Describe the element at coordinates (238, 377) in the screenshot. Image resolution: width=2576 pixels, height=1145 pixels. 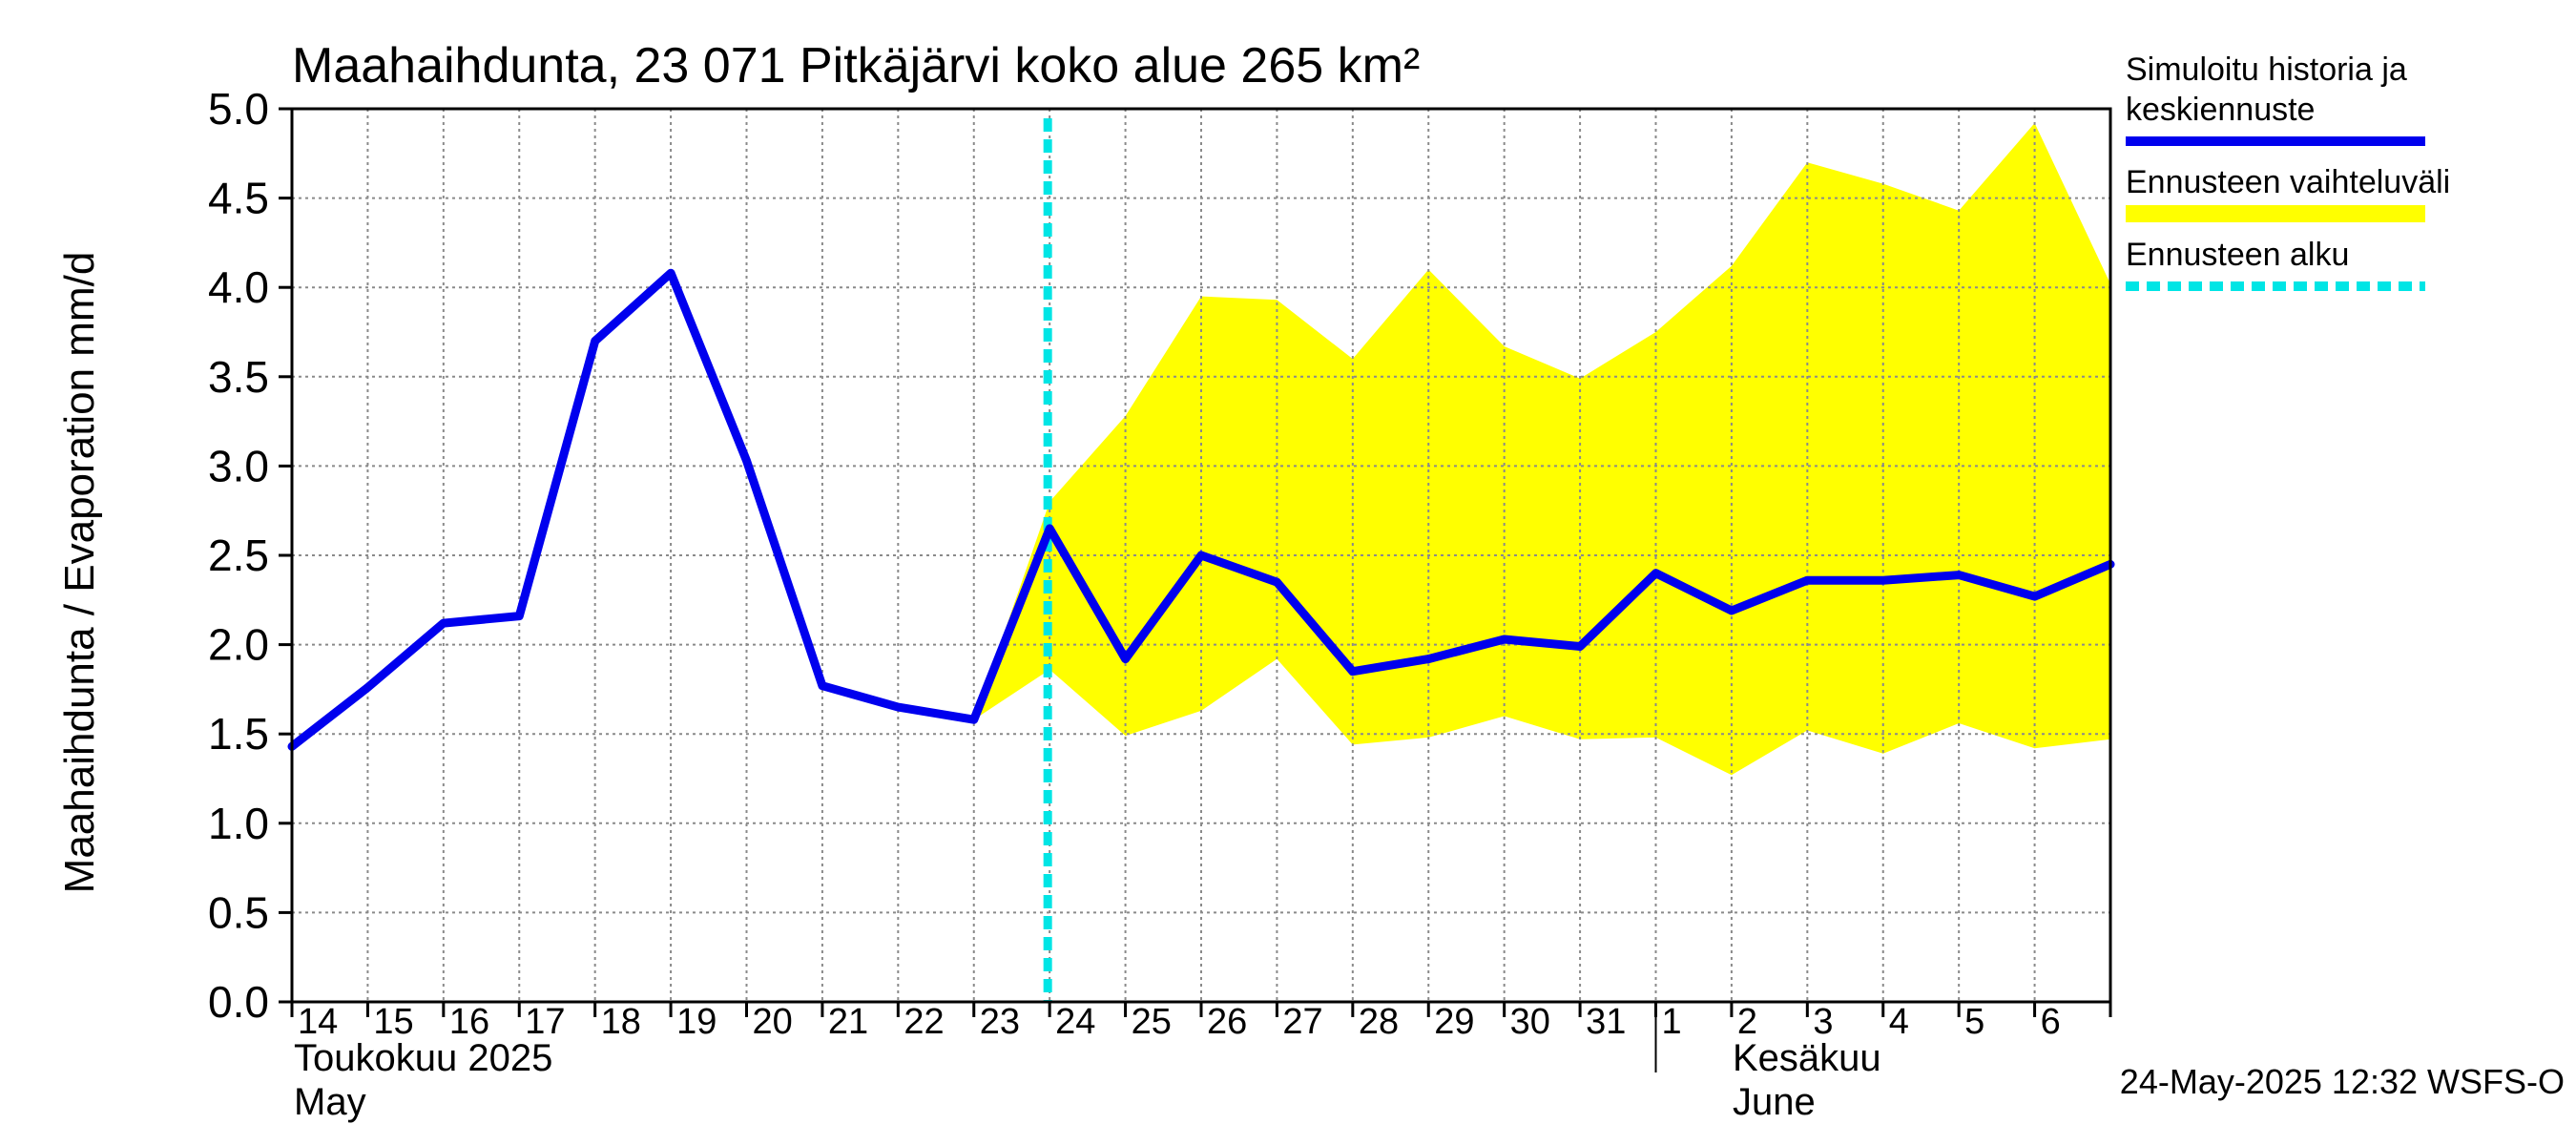
I see `y-tick-label: 3.5` at that location.